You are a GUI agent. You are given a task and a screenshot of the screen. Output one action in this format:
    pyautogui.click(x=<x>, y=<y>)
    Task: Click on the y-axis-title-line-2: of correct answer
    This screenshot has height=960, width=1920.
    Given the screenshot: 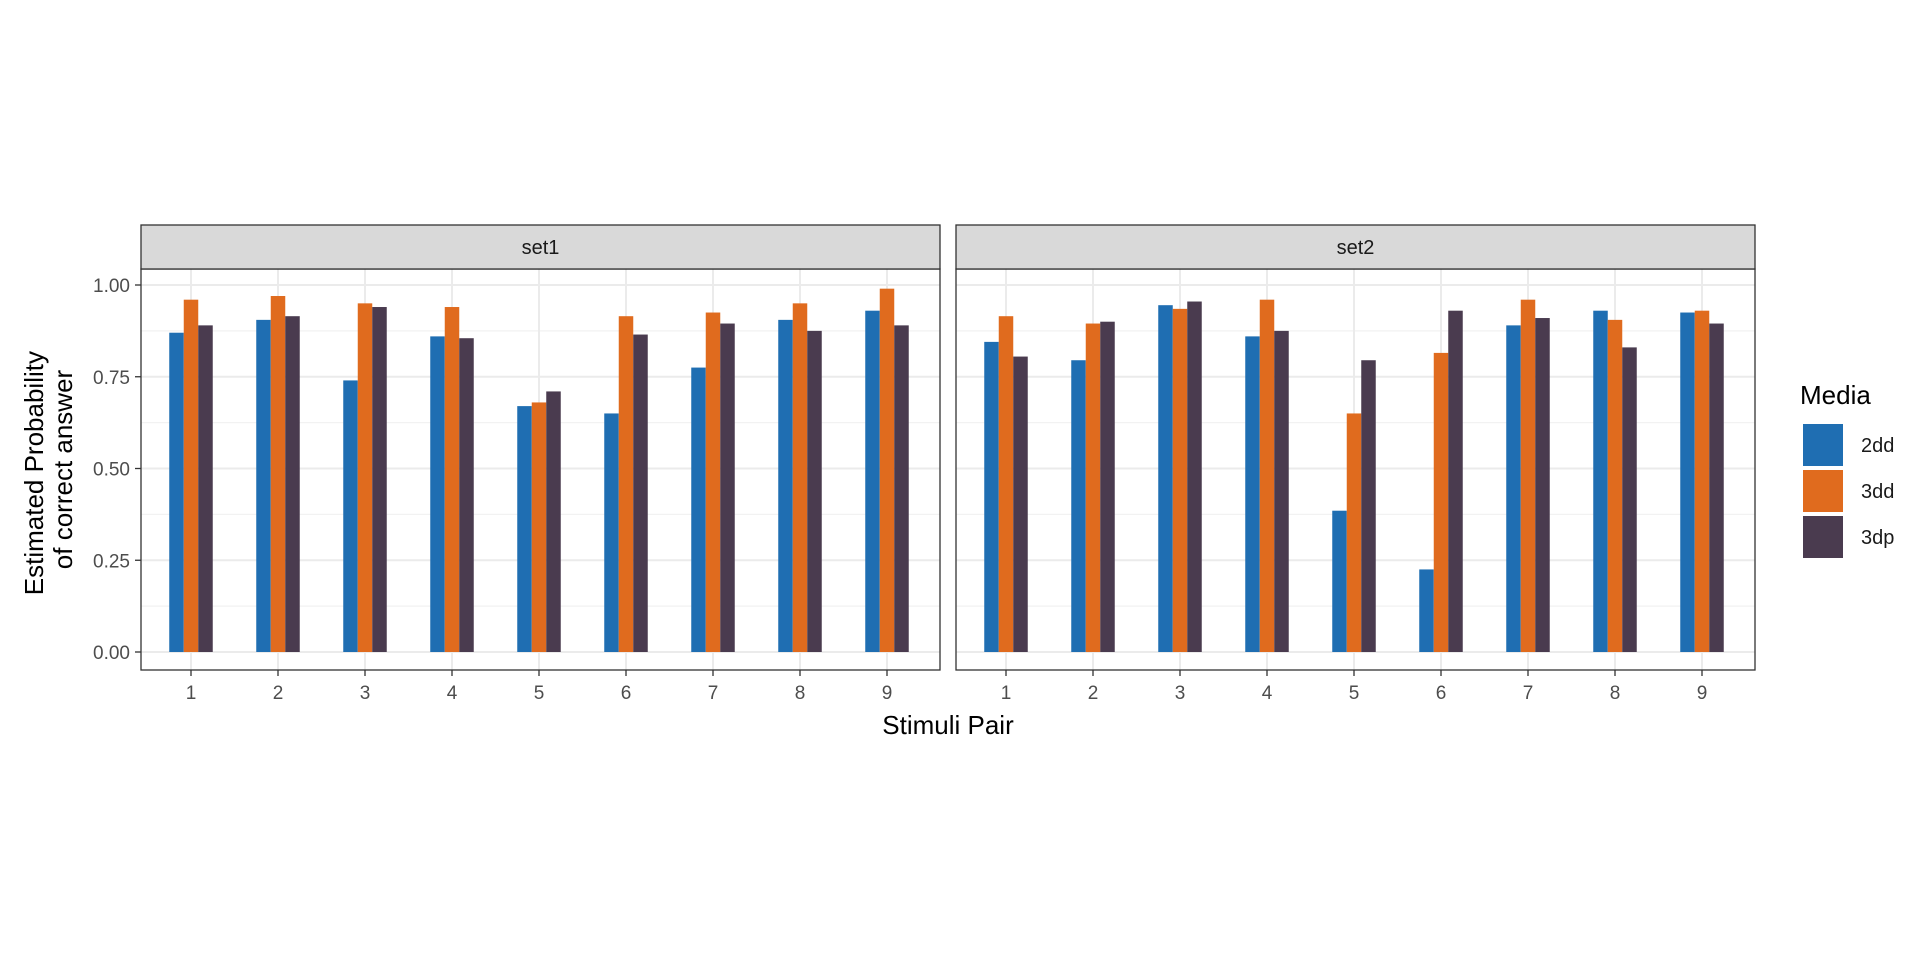 What is the action you would take?
    pyautogui.click(x=63, y=469)
    